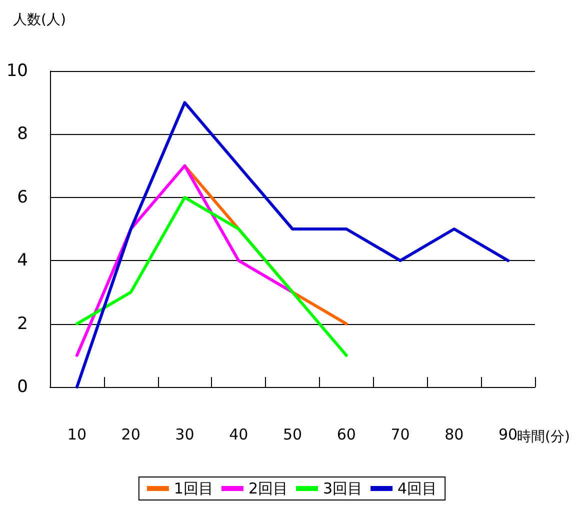  What do you see at coordinates (130, 435) in the screenshot?
I see `x-tick-label: 20` at bounding box center [130, 435].